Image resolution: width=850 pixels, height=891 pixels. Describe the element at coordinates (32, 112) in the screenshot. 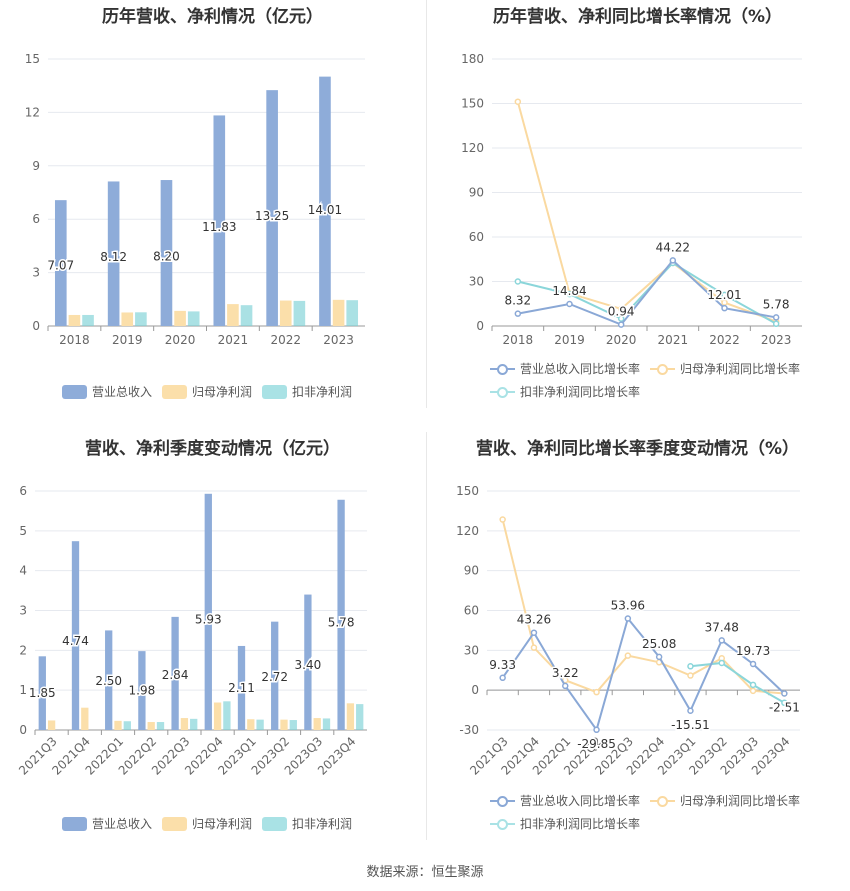

I see `y-tick-label: 12` at that location.